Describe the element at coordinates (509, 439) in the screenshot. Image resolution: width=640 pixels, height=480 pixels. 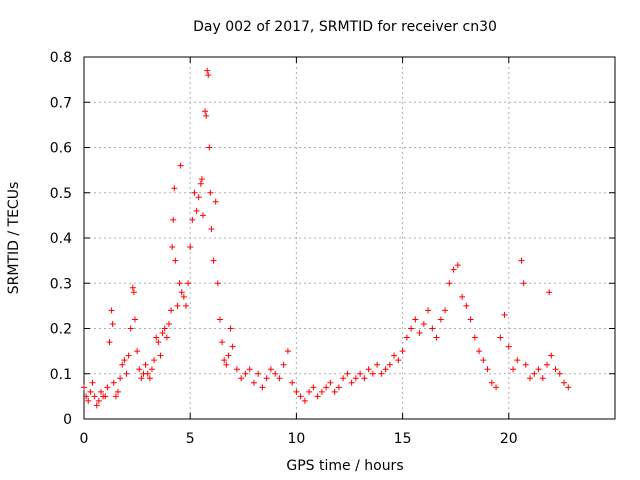
I see `x-tick-label: 20` at that location.